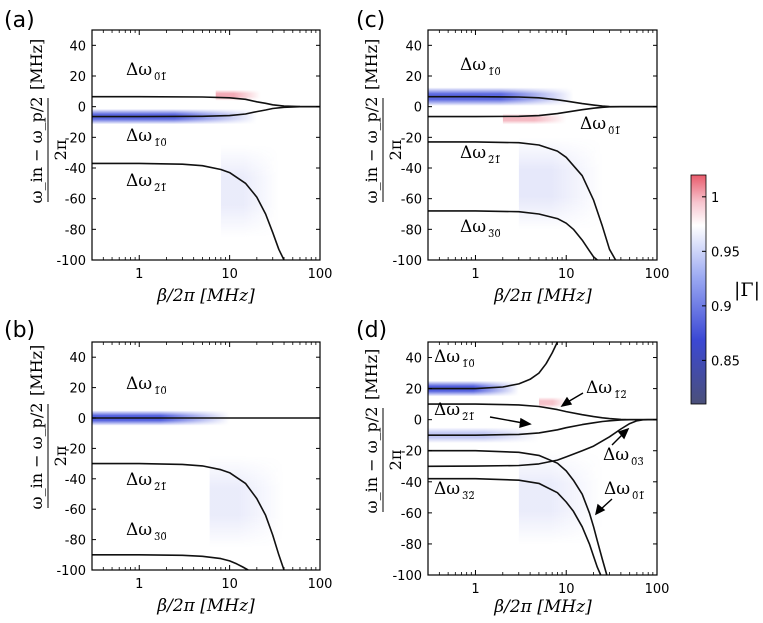 The height and width of the screenshot is (623, 763). Describe the element at coordinates (160, 537) in the screenshot. I see `annotation-sub: 3̃0̃` at that location.